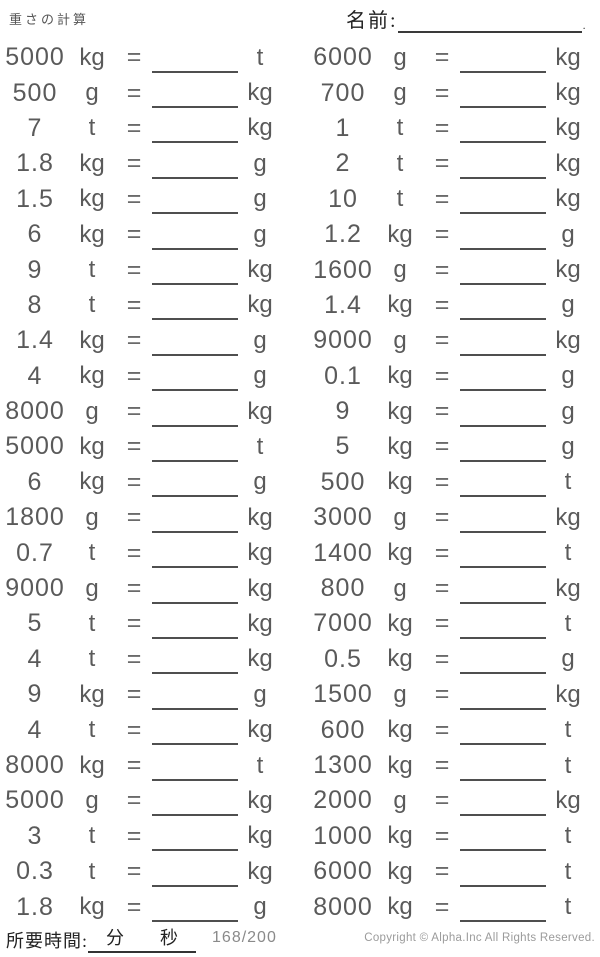 This screenshot has width=600, height=957. What do you see at coordinates (343, 446) in the screenshot?
I see `problem-value: 5` at bounding box center [343, 446].